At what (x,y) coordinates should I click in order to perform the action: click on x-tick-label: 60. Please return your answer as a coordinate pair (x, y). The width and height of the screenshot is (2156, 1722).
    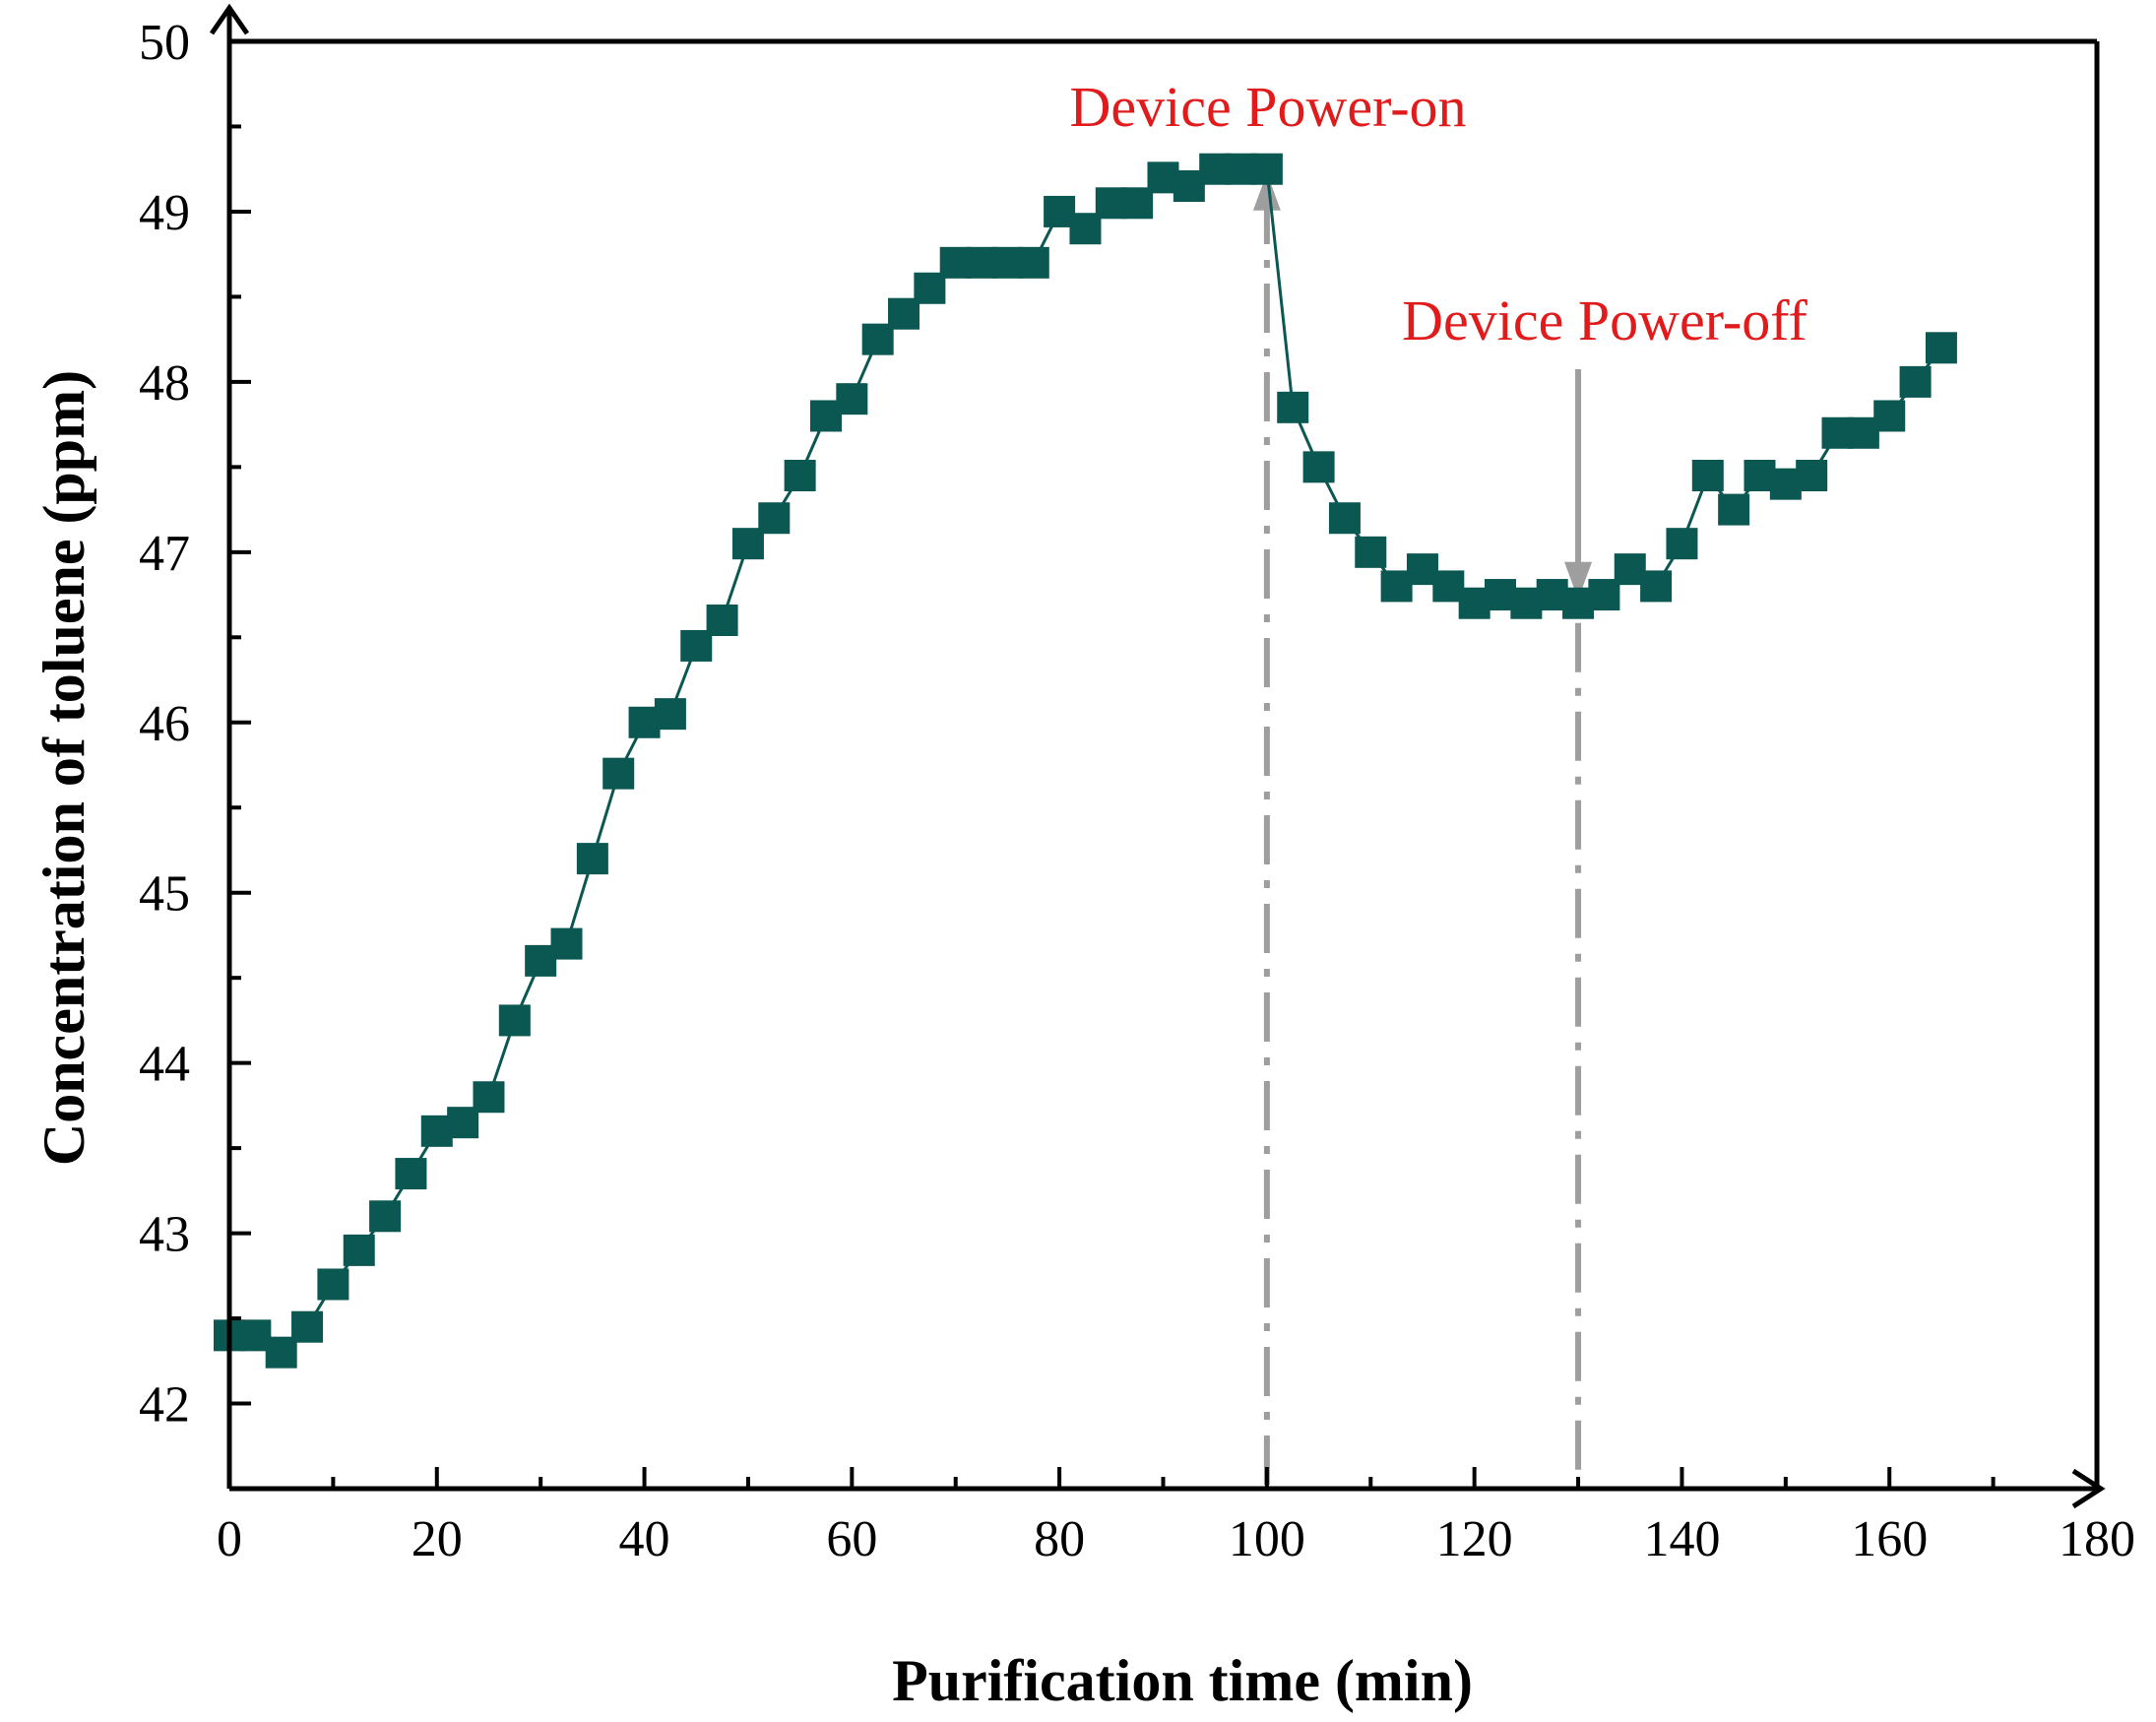
    Looking at the image, I should click on (851, 1539).